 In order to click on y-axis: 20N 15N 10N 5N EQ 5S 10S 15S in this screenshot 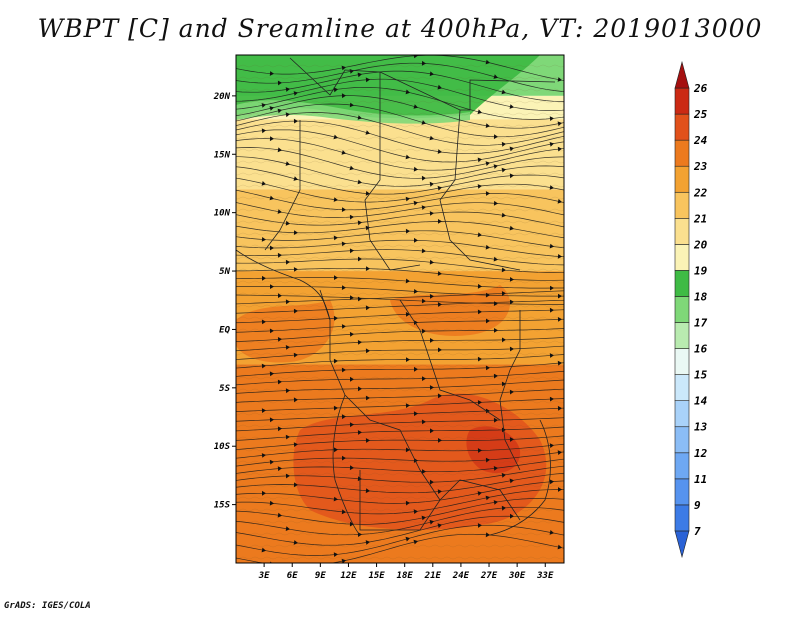, I will do `click(224, 301)`.